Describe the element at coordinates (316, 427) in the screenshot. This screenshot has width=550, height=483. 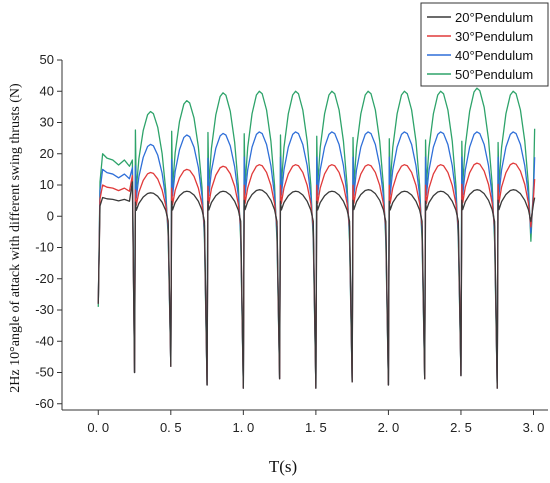
I see `x-tick-label: 1. 5` at that location.